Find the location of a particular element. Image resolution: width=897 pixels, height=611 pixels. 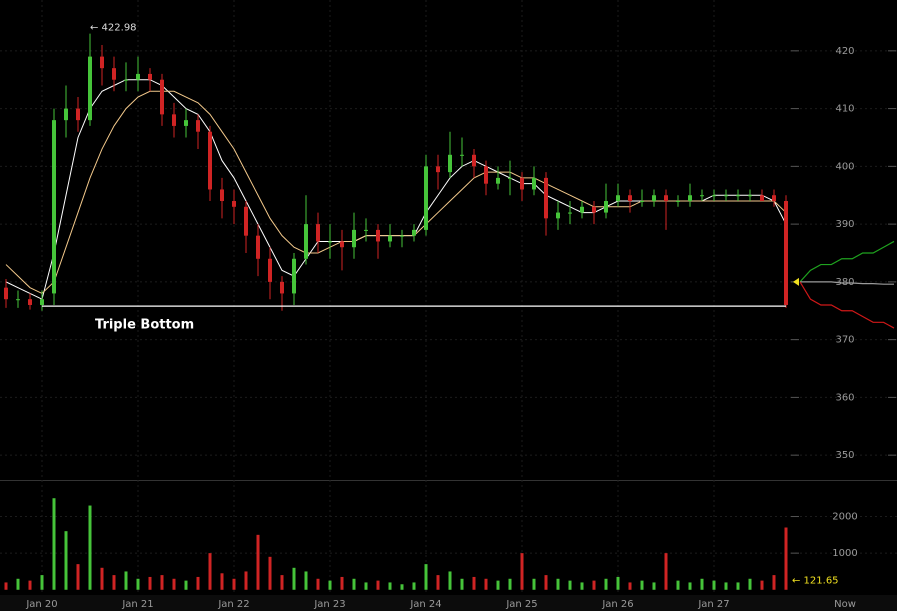

x-tick-label: Jan 20 is located at coordinates (41, 604).